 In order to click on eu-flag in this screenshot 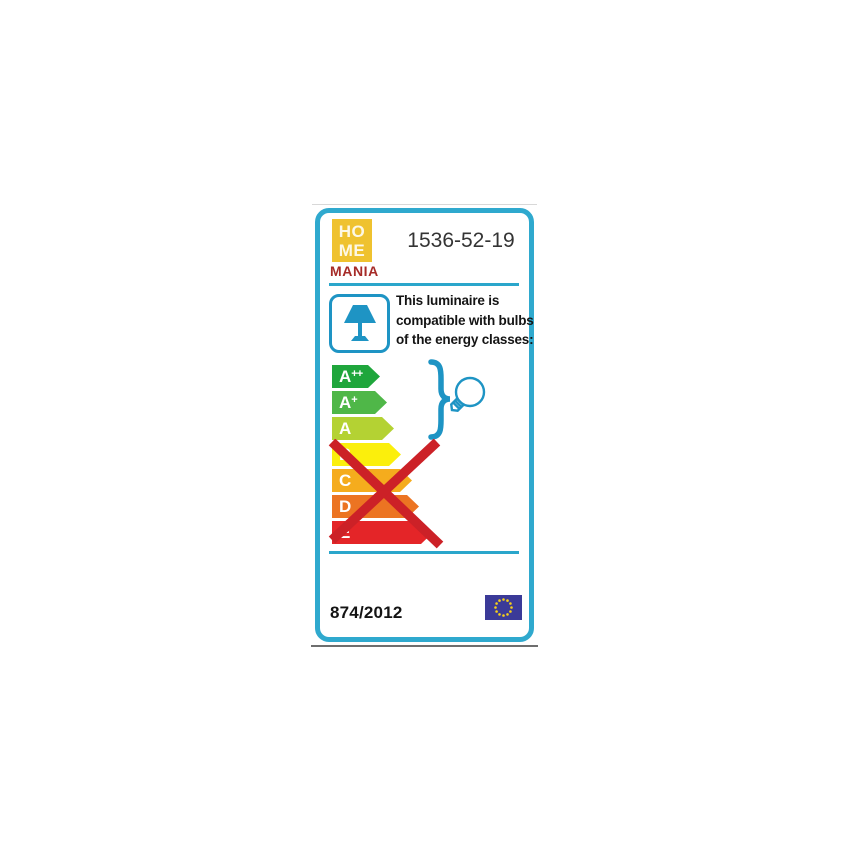, I will do `click(503, 607)`.